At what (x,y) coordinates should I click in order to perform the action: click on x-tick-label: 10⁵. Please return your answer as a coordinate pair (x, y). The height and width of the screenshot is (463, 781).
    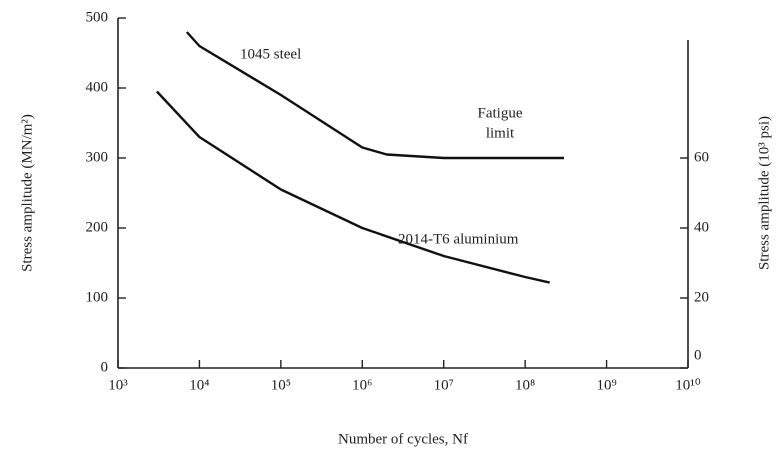
    Looking at the image, I should click on (281, 385).